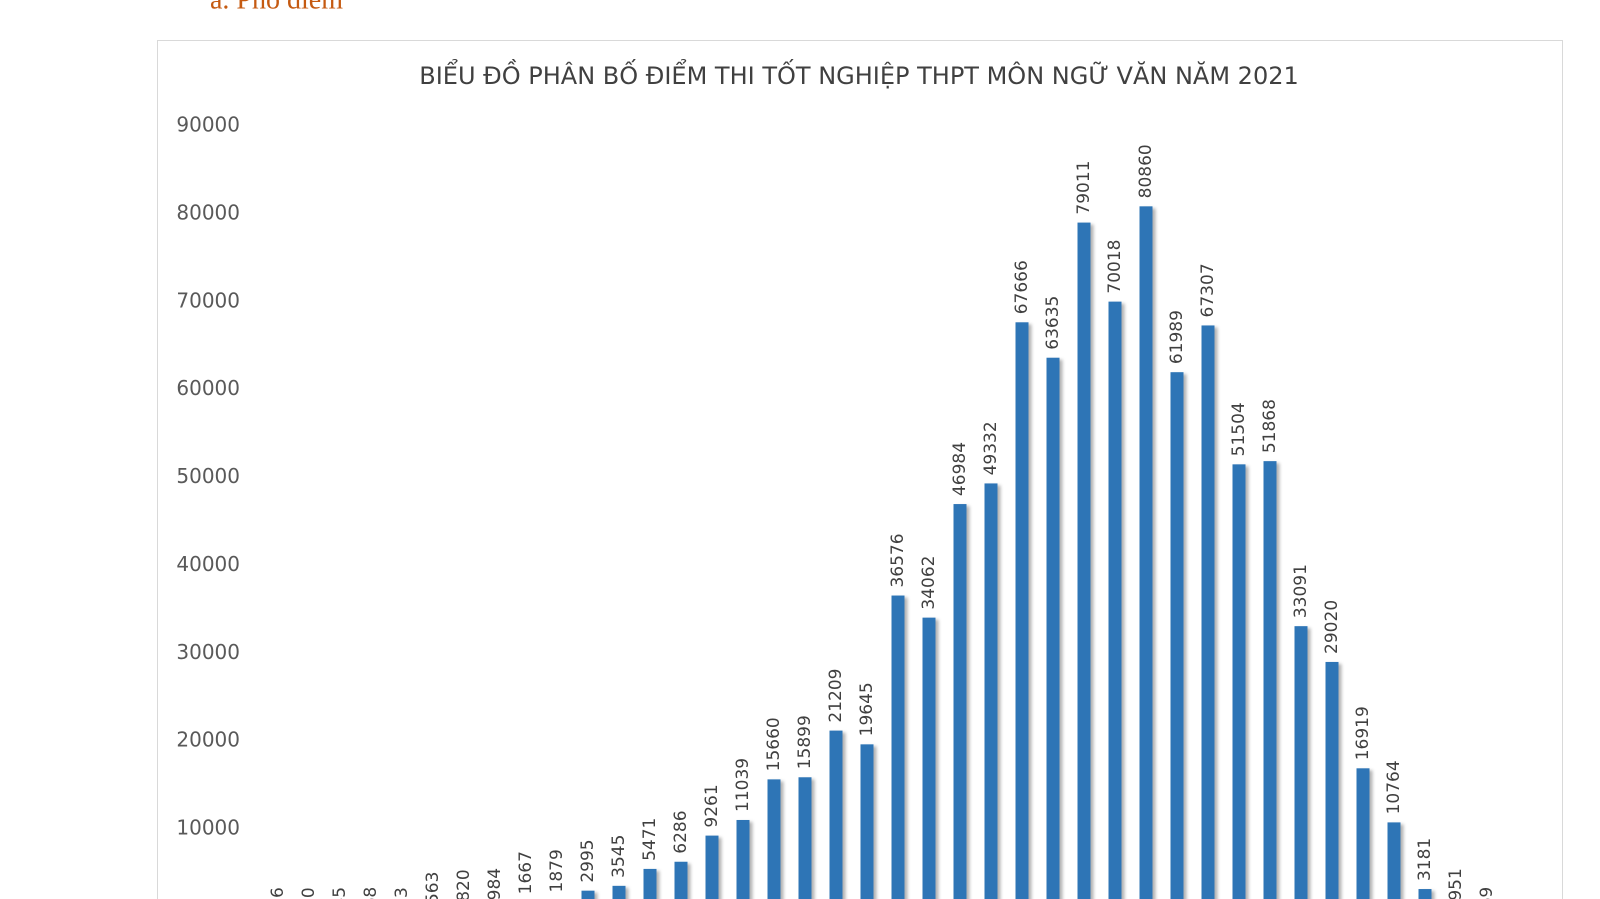 The width and height of the screenshot is (1600, 899). What do you see at coordinates (371, 893) in the screenshot?
I see `data-label: 68` at bounding box center [371, 893].